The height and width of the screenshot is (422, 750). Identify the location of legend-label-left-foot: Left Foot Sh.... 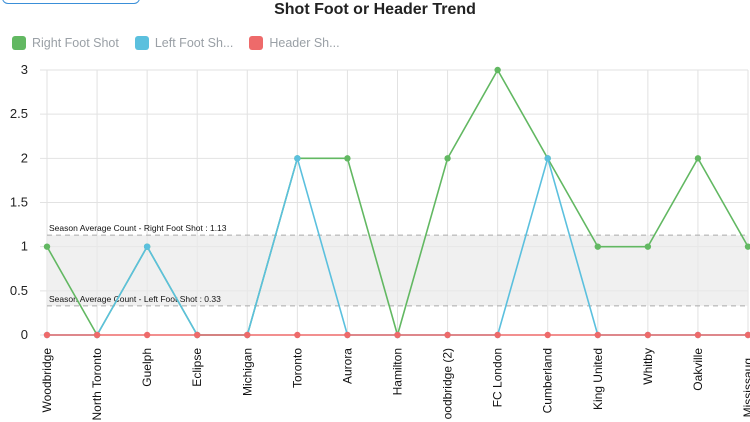
(194, 43).